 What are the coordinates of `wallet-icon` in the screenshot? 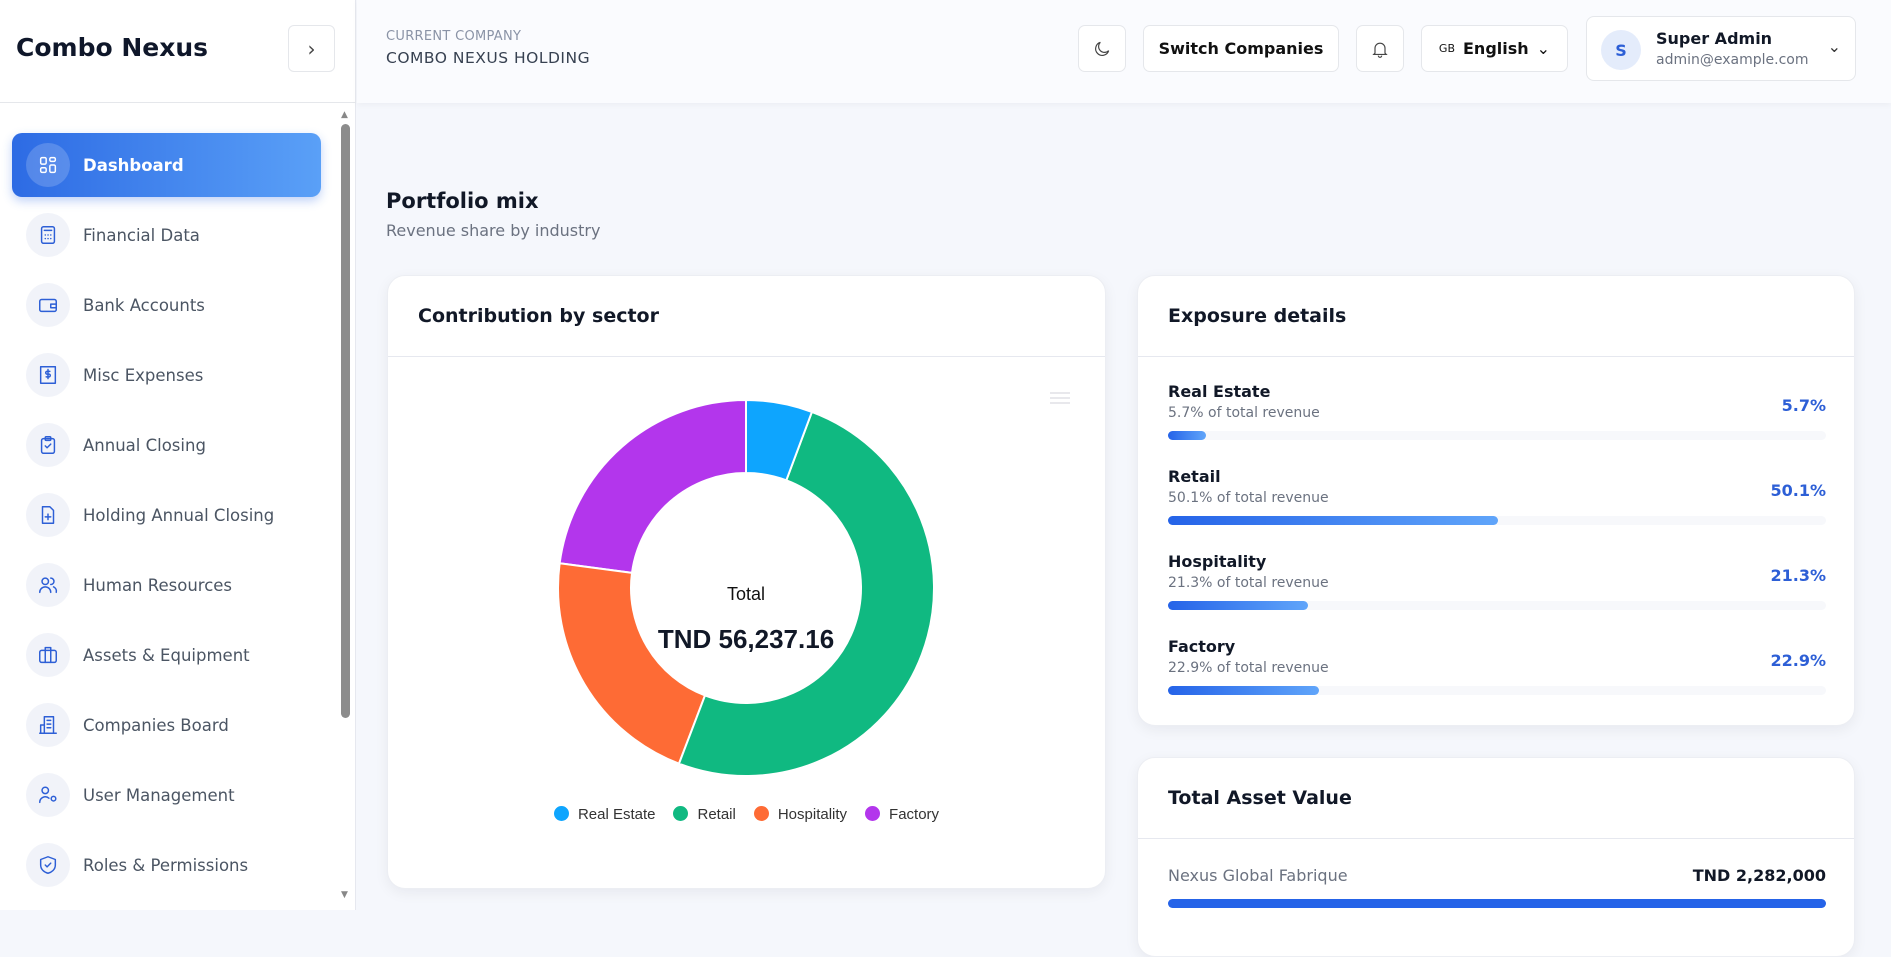 It's located at (48, 305).